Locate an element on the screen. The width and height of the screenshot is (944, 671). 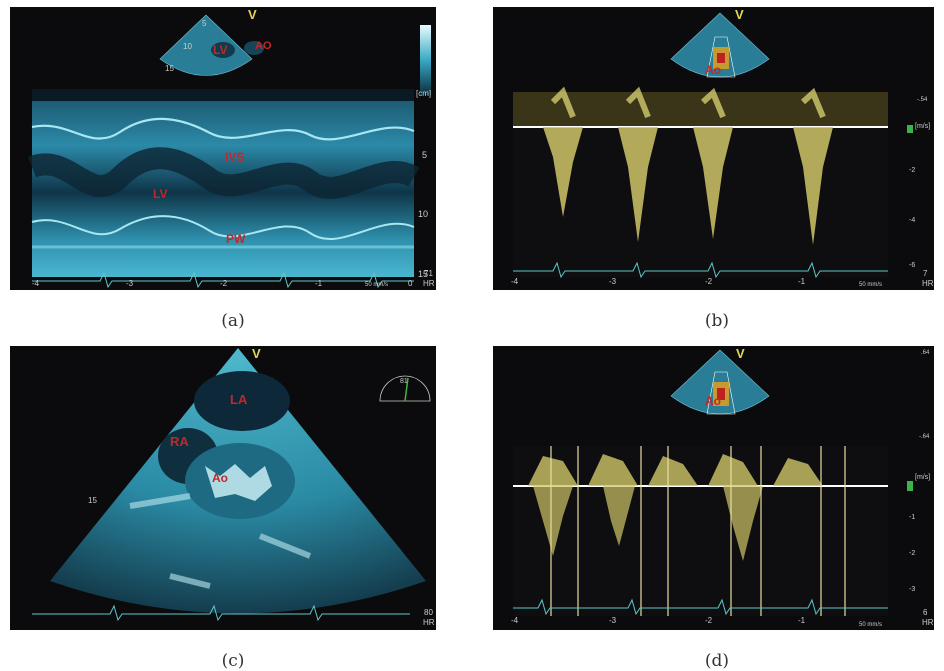
velocity-tick-minus1: -1 is located at coordinates (912, 517).